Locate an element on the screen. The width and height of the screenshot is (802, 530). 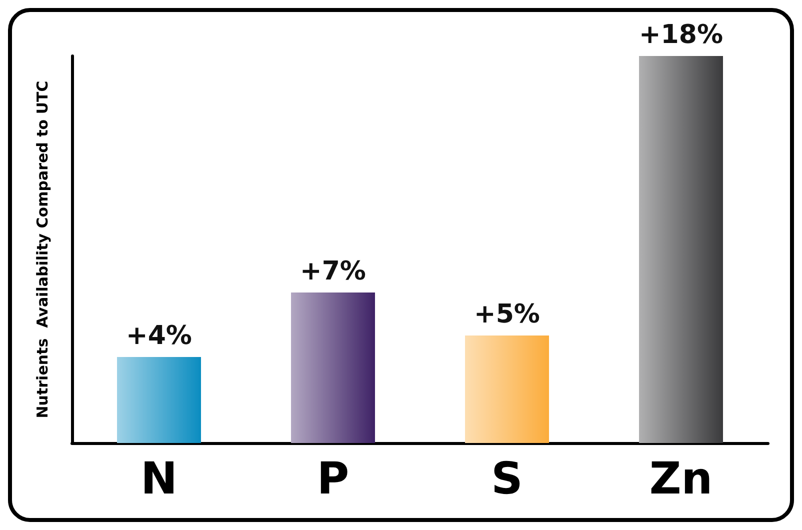
x-tick-label: N is located at coordinates (159, 479).